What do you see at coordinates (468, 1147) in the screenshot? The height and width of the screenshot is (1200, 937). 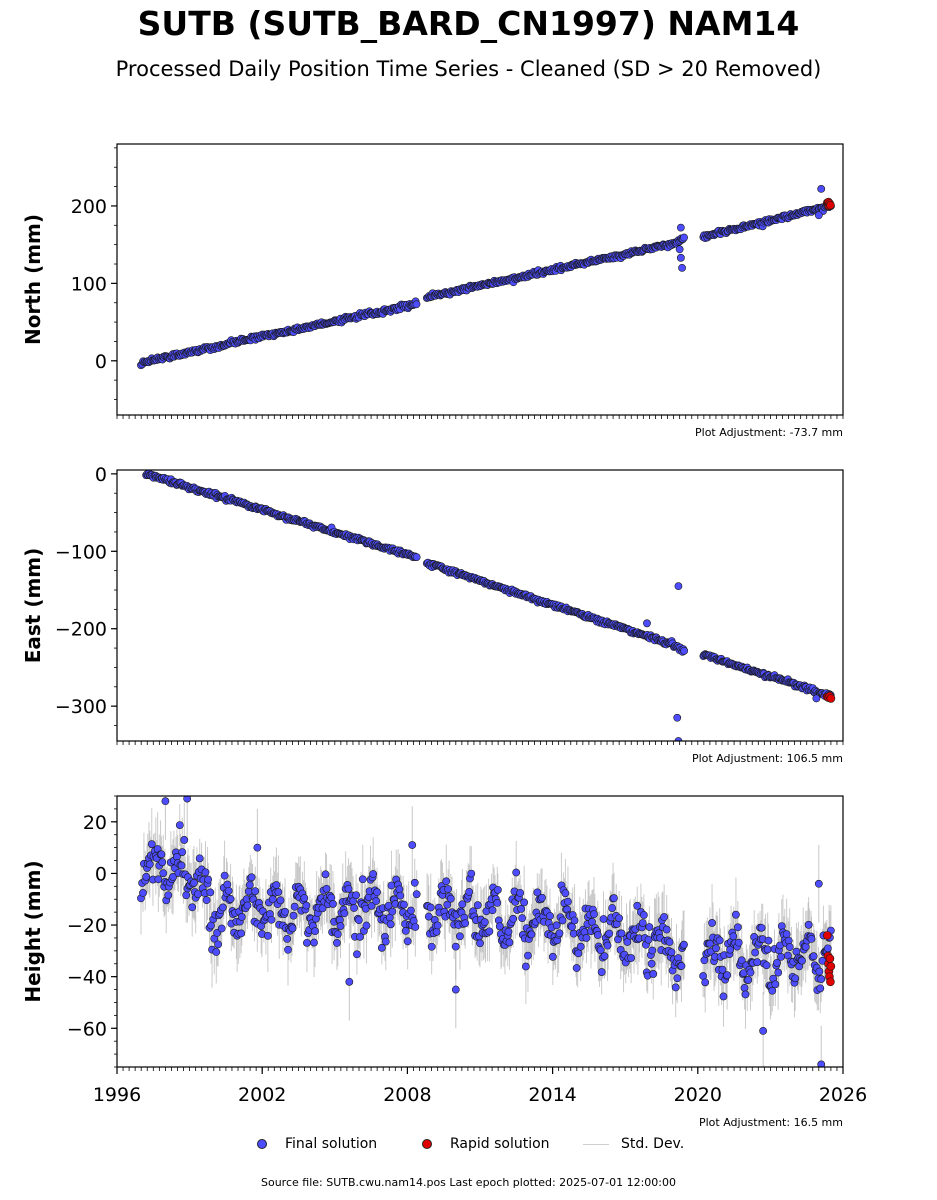 I see `legend: Final solution Rapid solution Std. Dev.` at bounding box center [468, 1147].